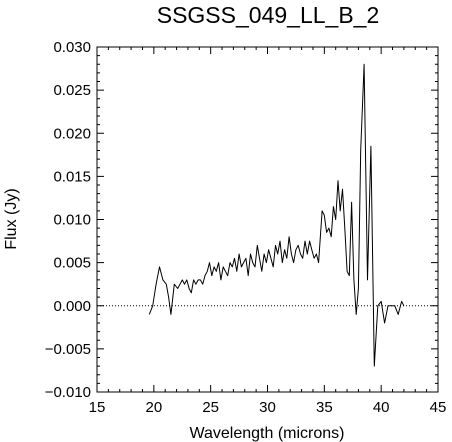 This screenshot has width=452, height=442. Describe the element at coordinates (68, 392) in the screenshot. I see `y-tick-label: −0.010` at that location.